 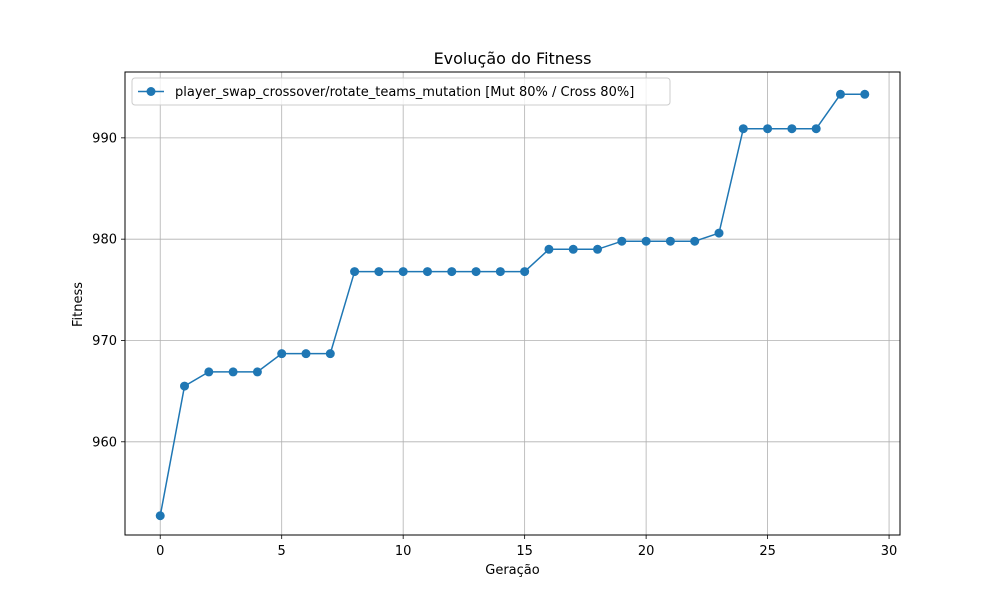 What do you see at coordinates (104, 341) in the screenshot?
I see `y-tick-label: 970` at bounding box center [104, 341].